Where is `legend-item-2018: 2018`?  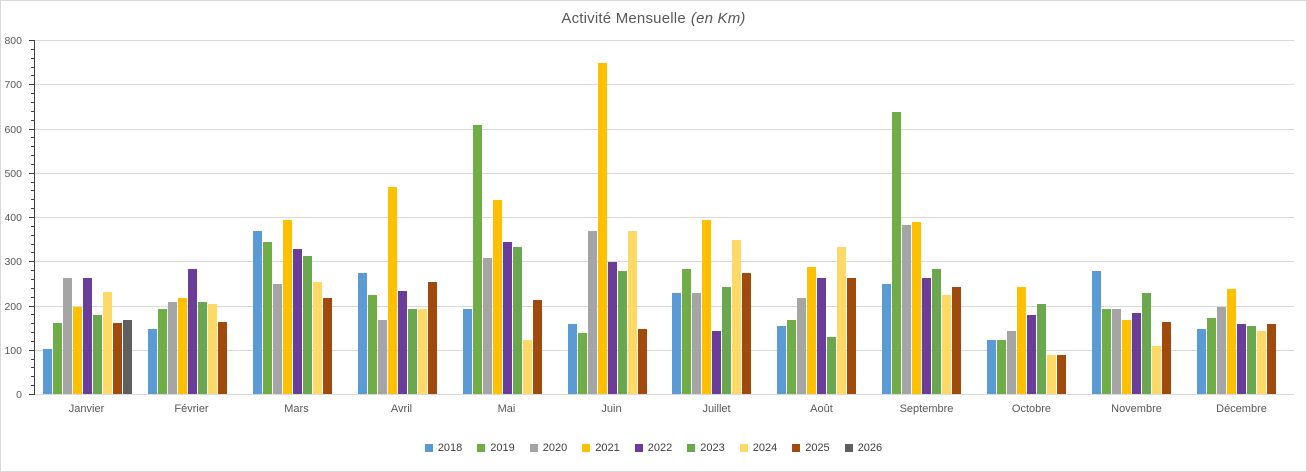 legend-item-2018: 2018 is located at coordinates (443, 448).